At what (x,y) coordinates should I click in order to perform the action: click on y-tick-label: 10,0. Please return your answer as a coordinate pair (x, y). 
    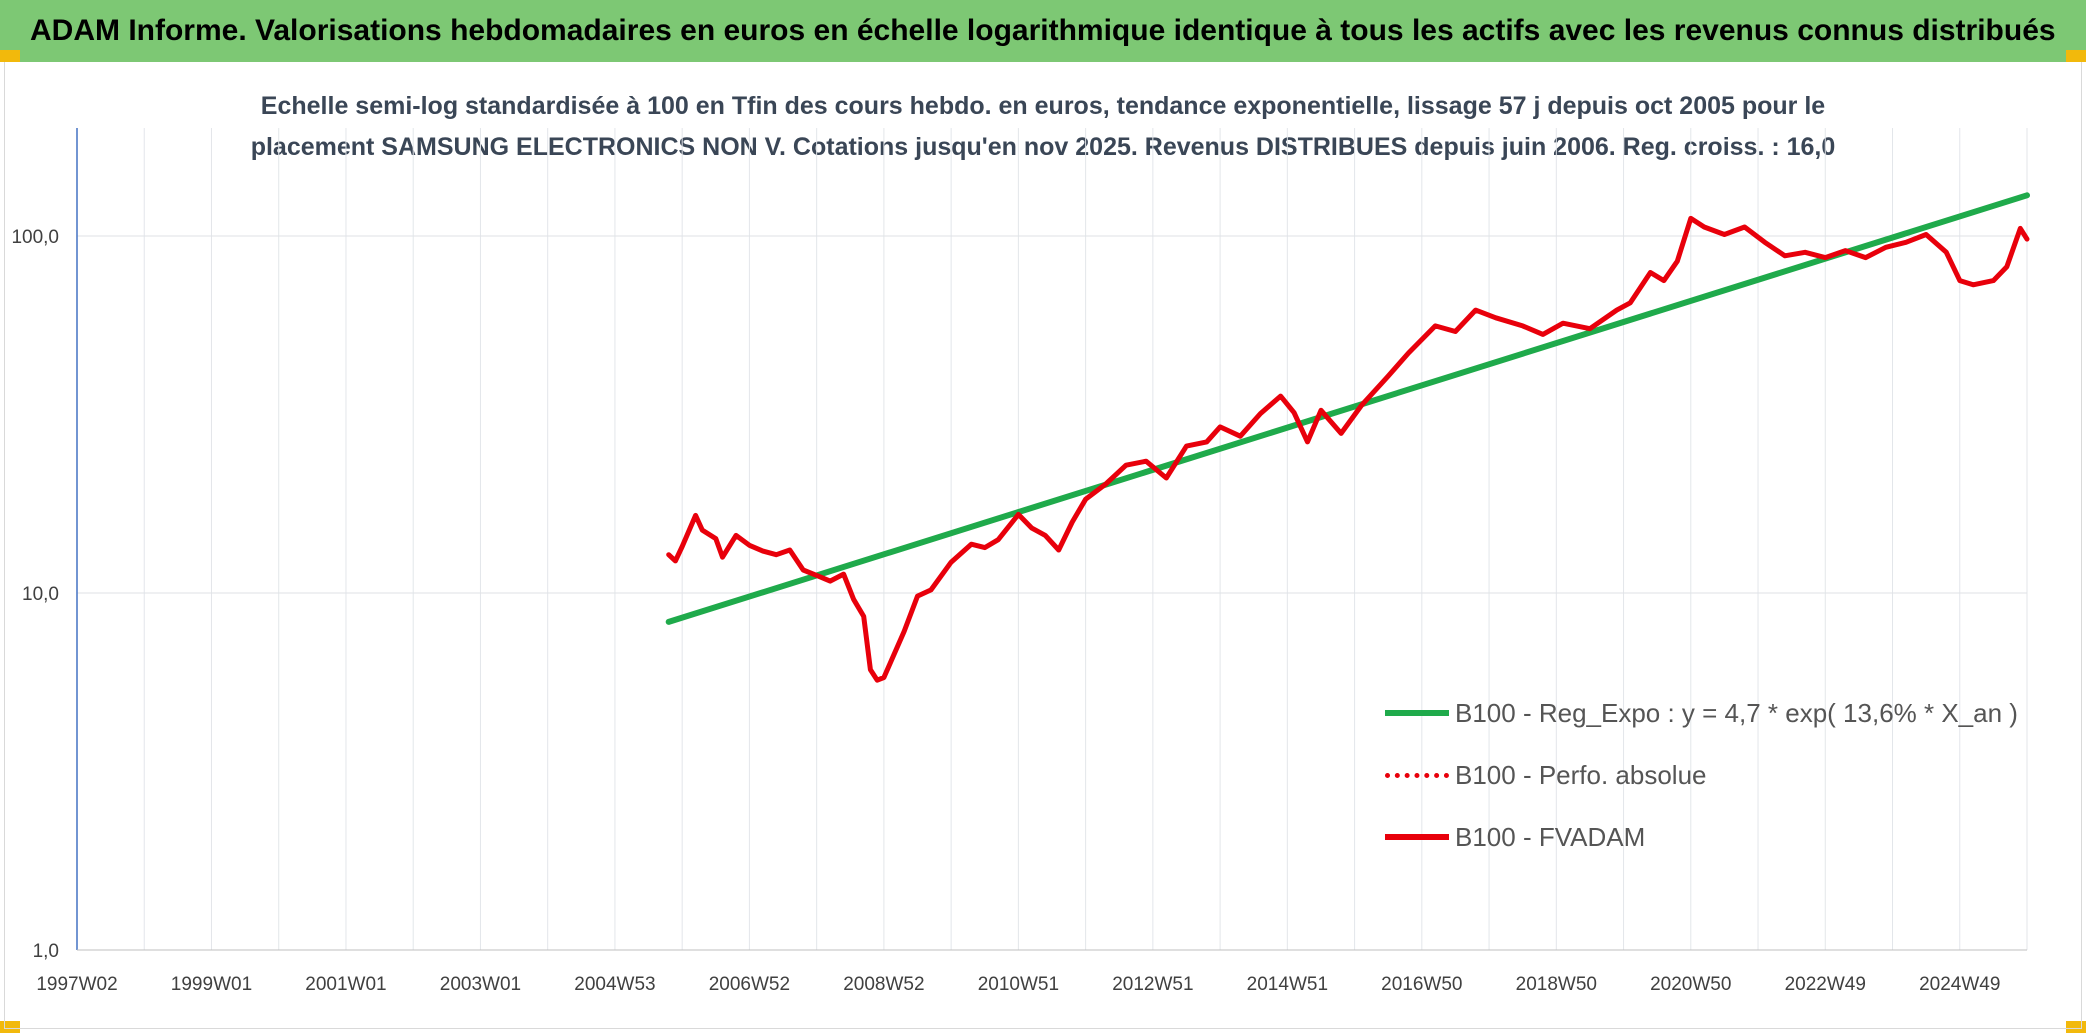
    Looking at the image, I should click on (40, 594).